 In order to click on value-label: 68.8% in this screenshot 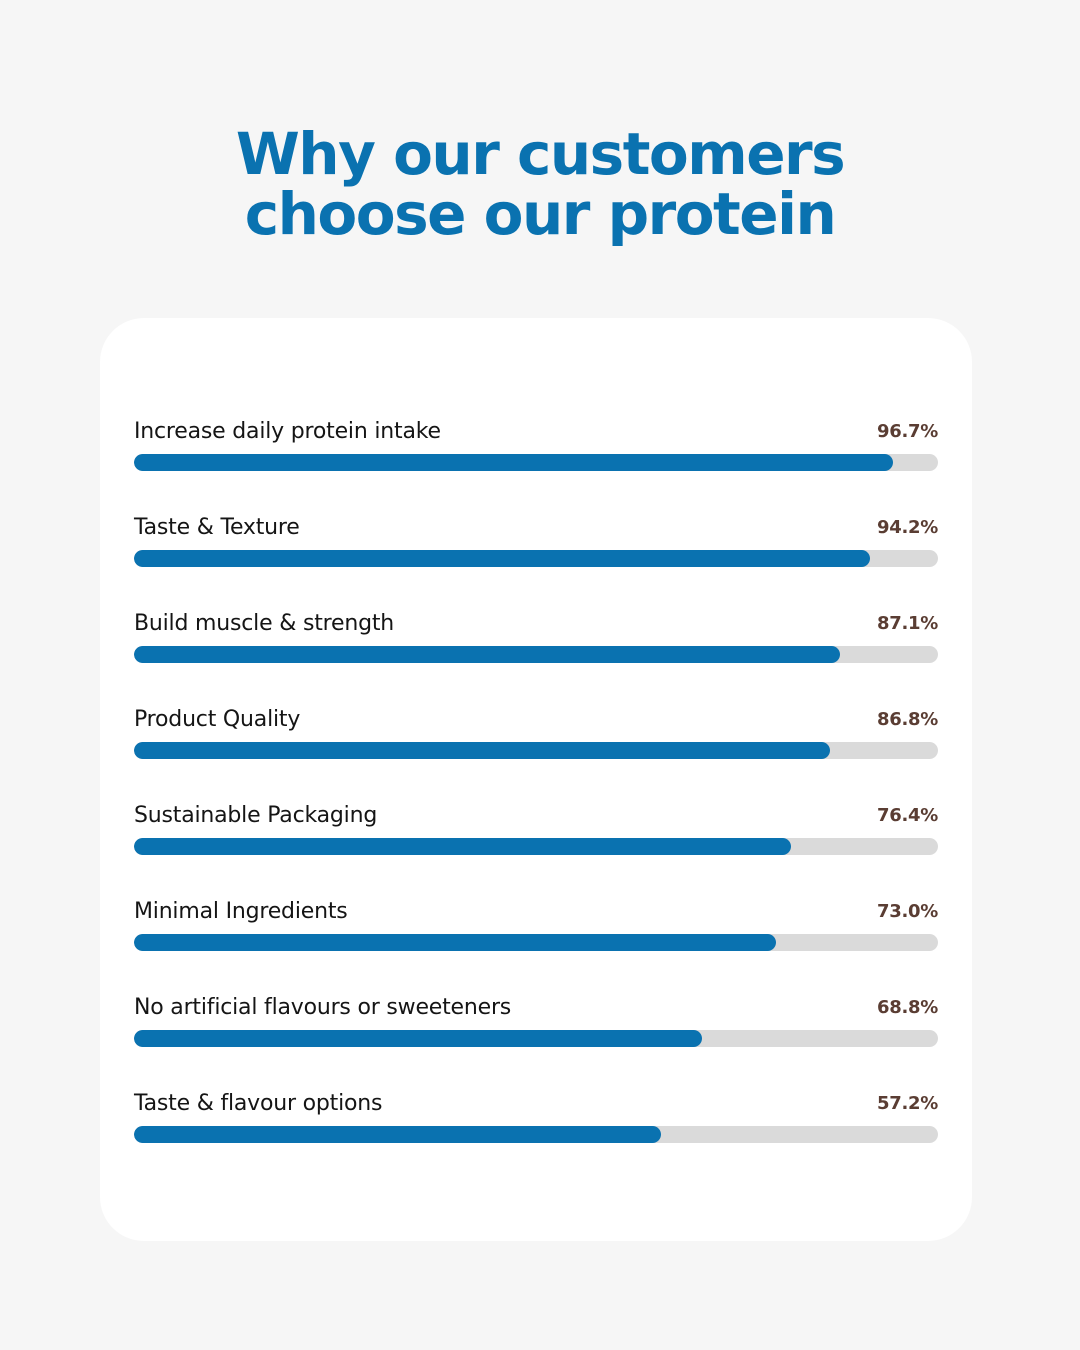, I will do `click(907, 1007)`.